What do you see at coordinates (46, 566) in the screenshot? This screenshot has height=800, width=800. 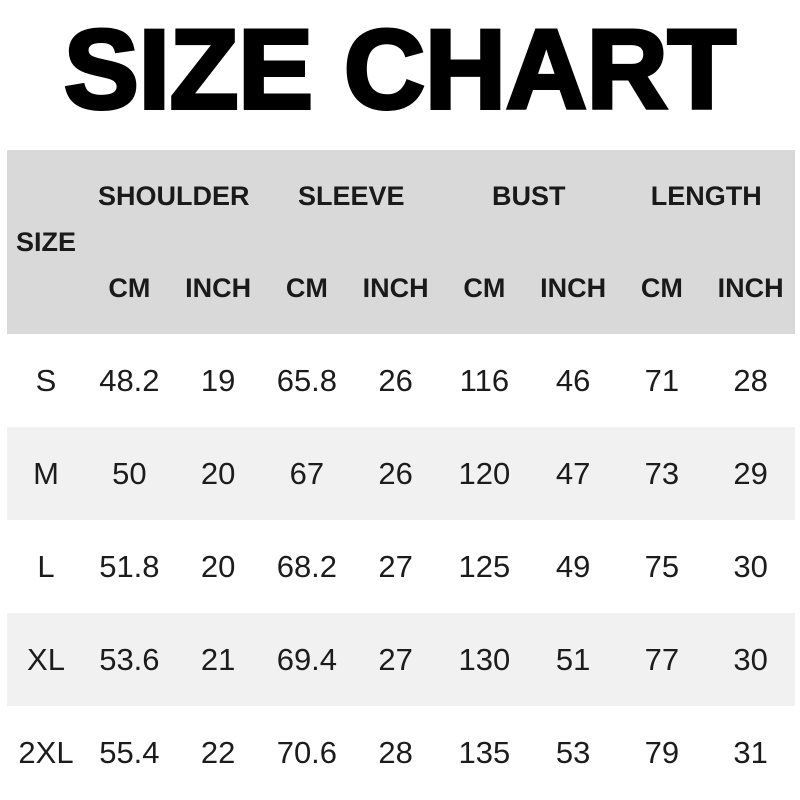 I see `size-cell: L` at bounding box center [46, 566].